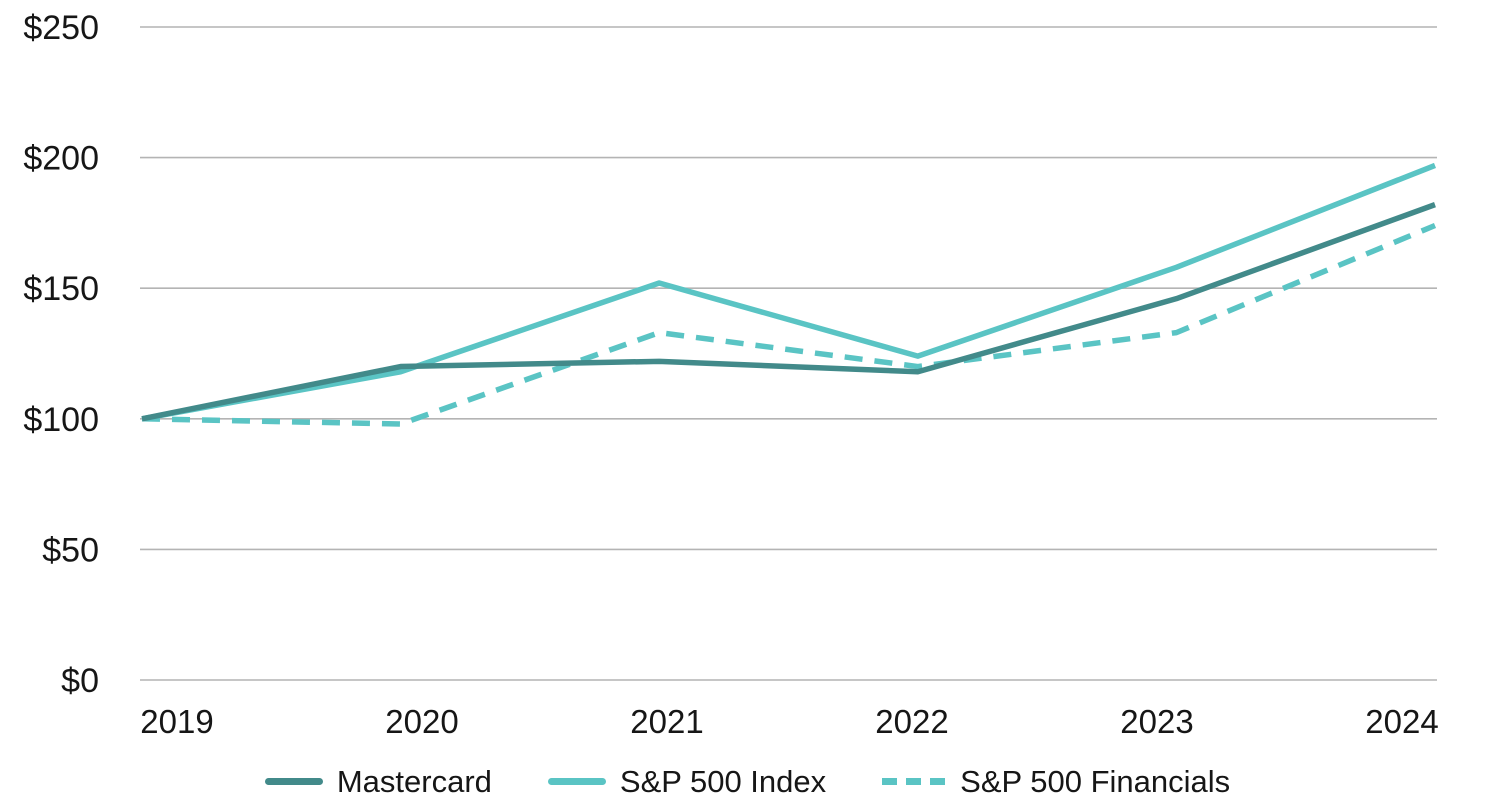  I want to click on x-axis-tick-label: 2021, so click(666, 721).